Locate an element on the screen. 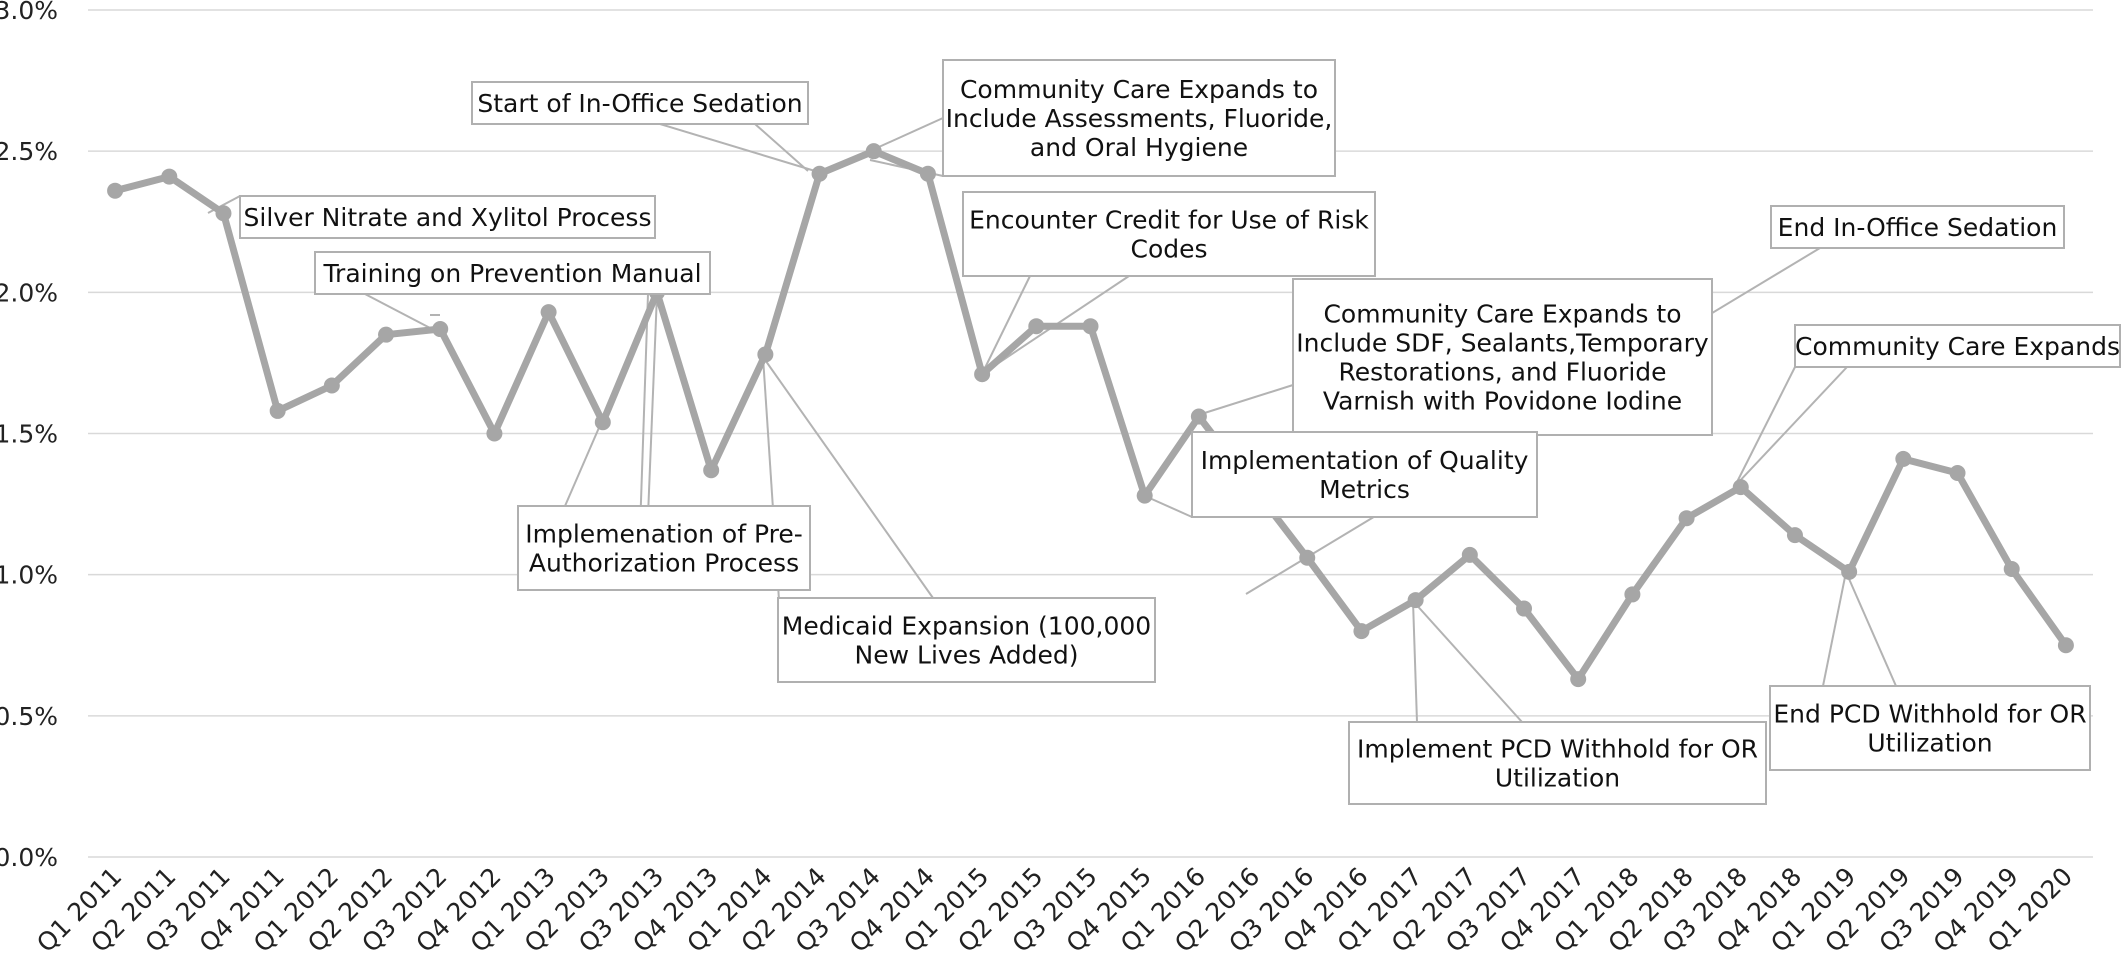 The image size is (2128, 965). annotation-text: Authorization Process is located at coordinates (664, 563).